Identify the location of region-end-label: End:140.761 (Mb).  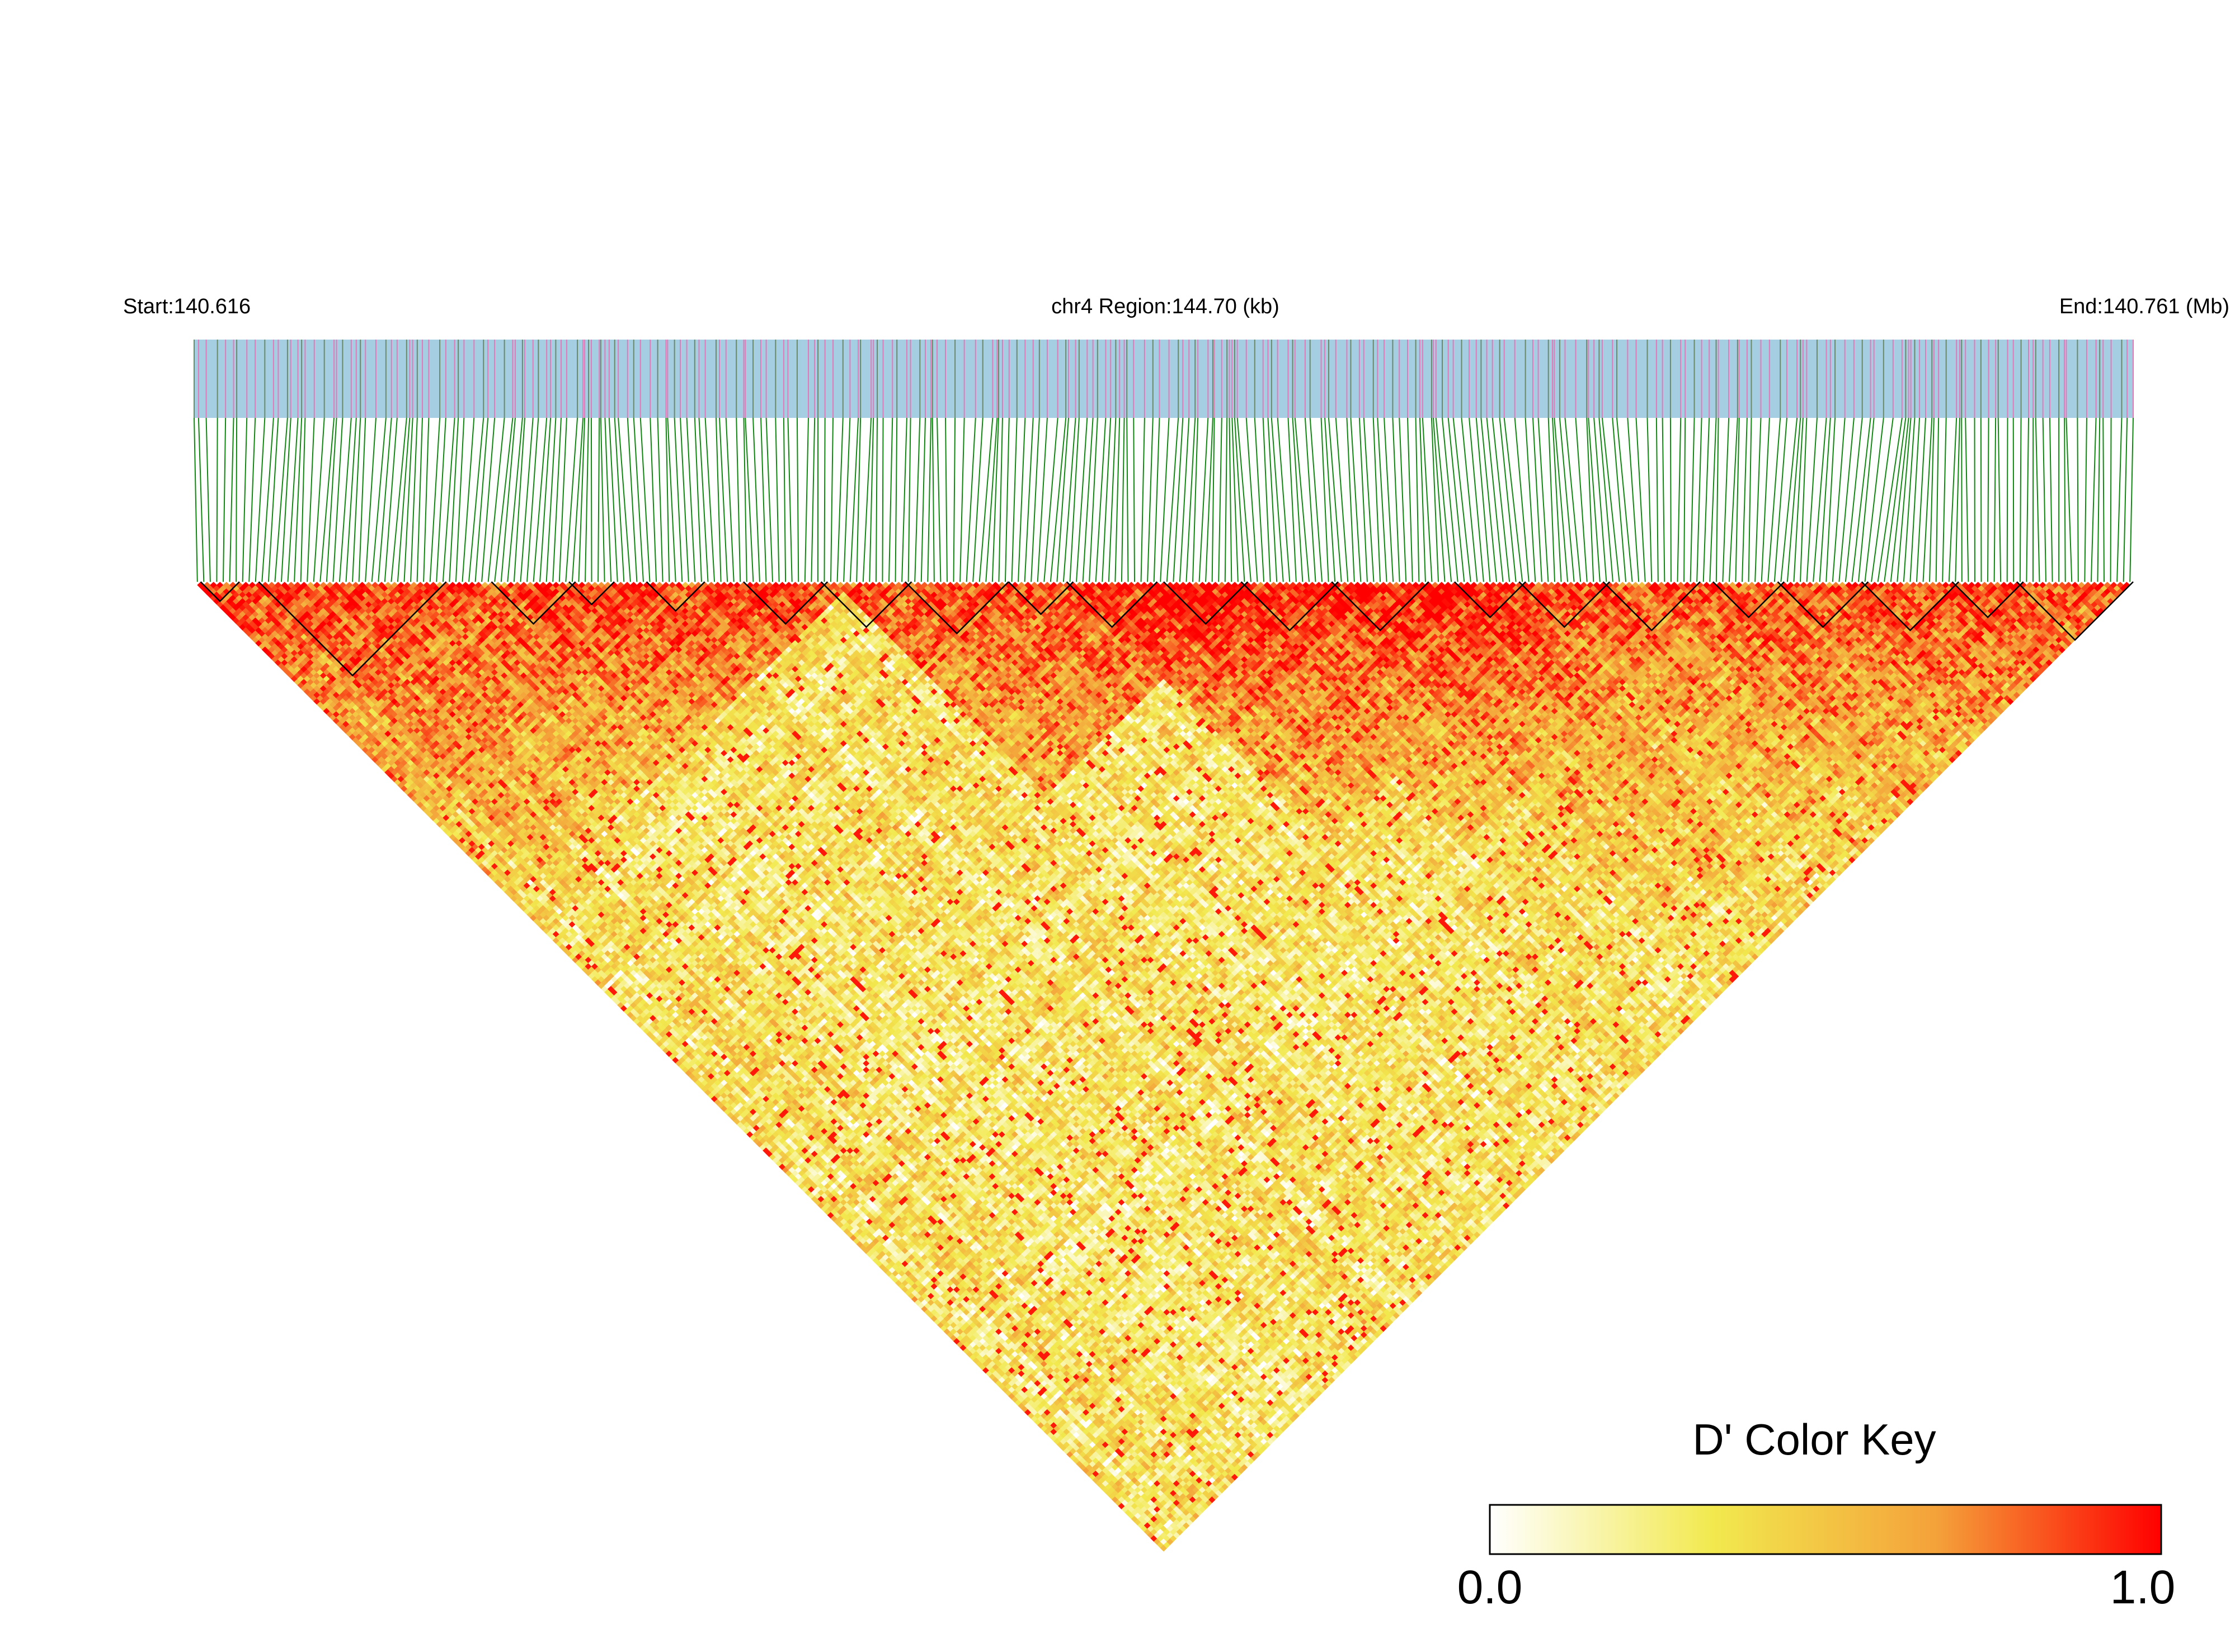
(2144, 306).